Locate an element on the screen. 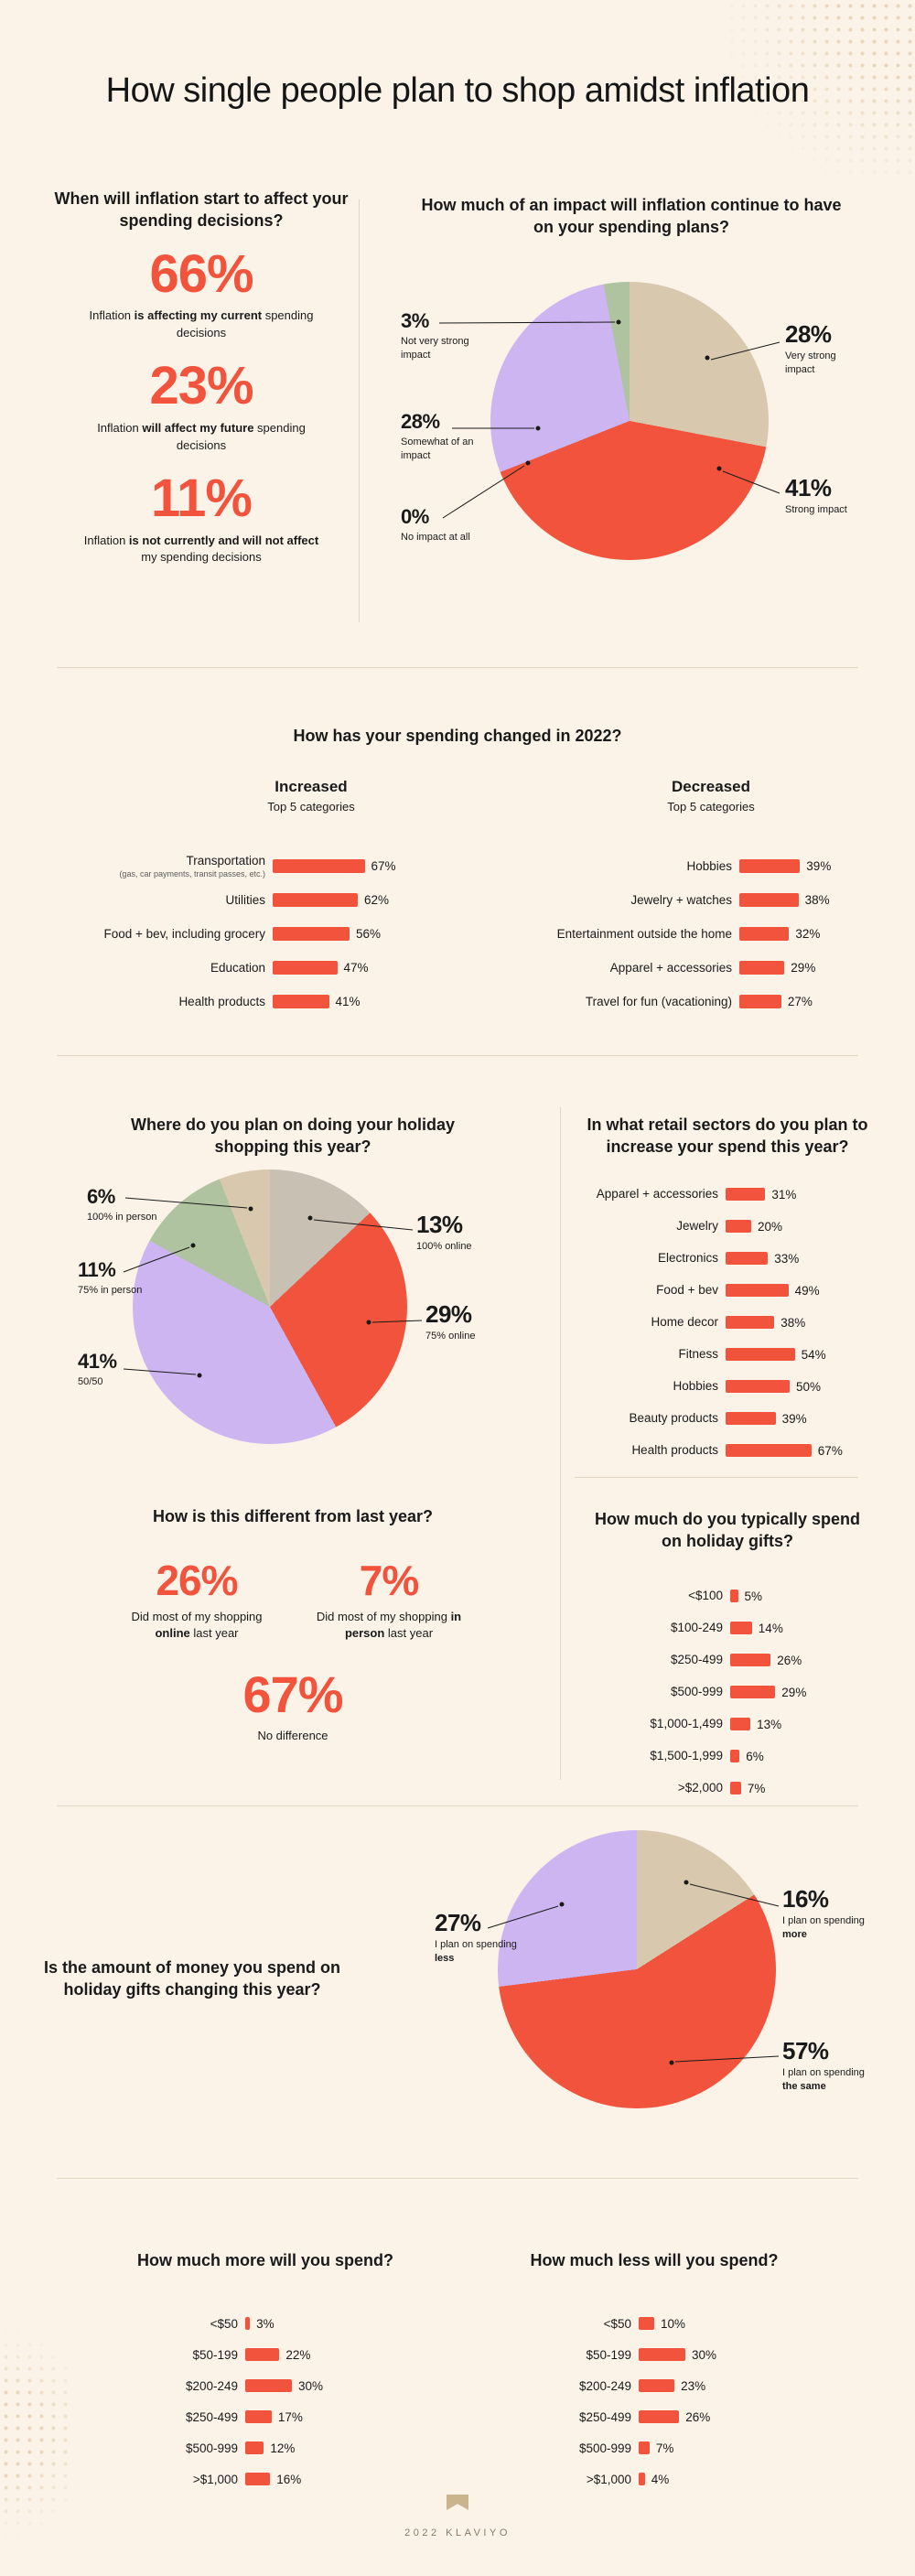 The image size is (915, 2576). halftone-dots-bottom-left is located at coordinates (37, 2434).